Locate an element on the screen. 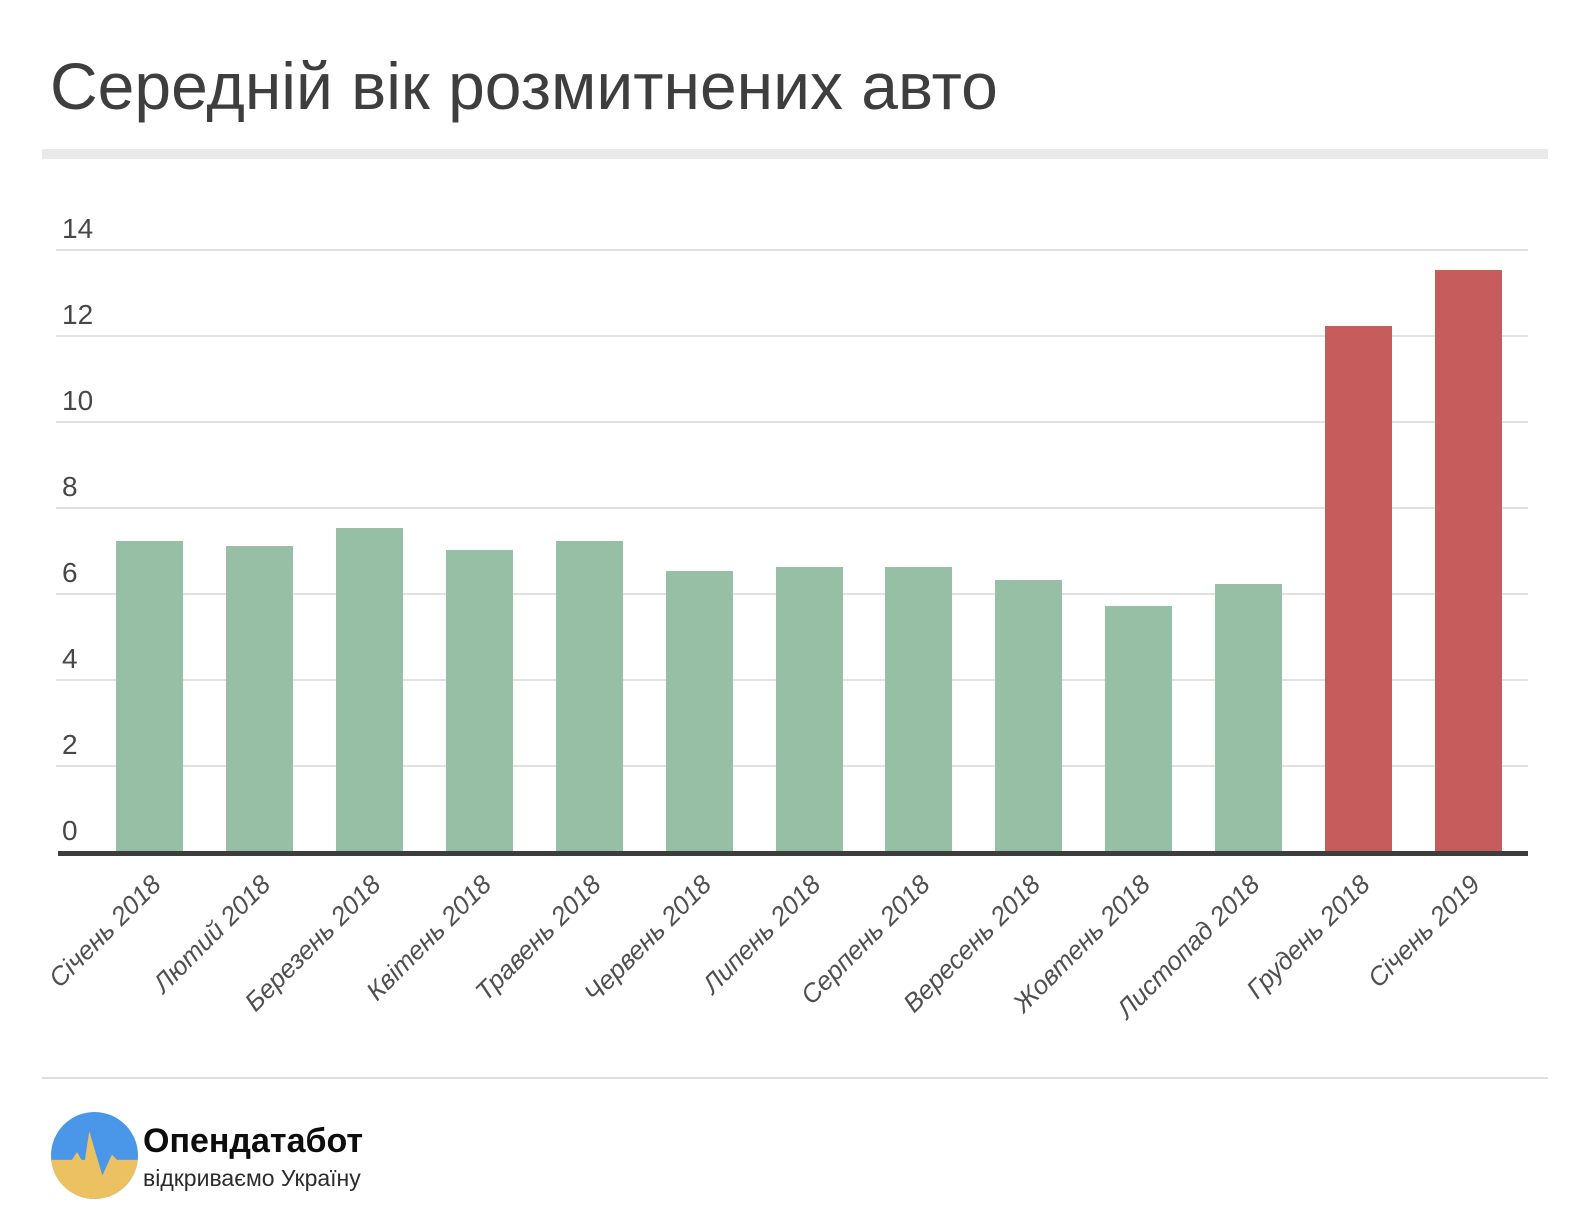 This screenshot has width=1580, height=1226. bar-Червень 2018 is located at coordinates (699, 711).